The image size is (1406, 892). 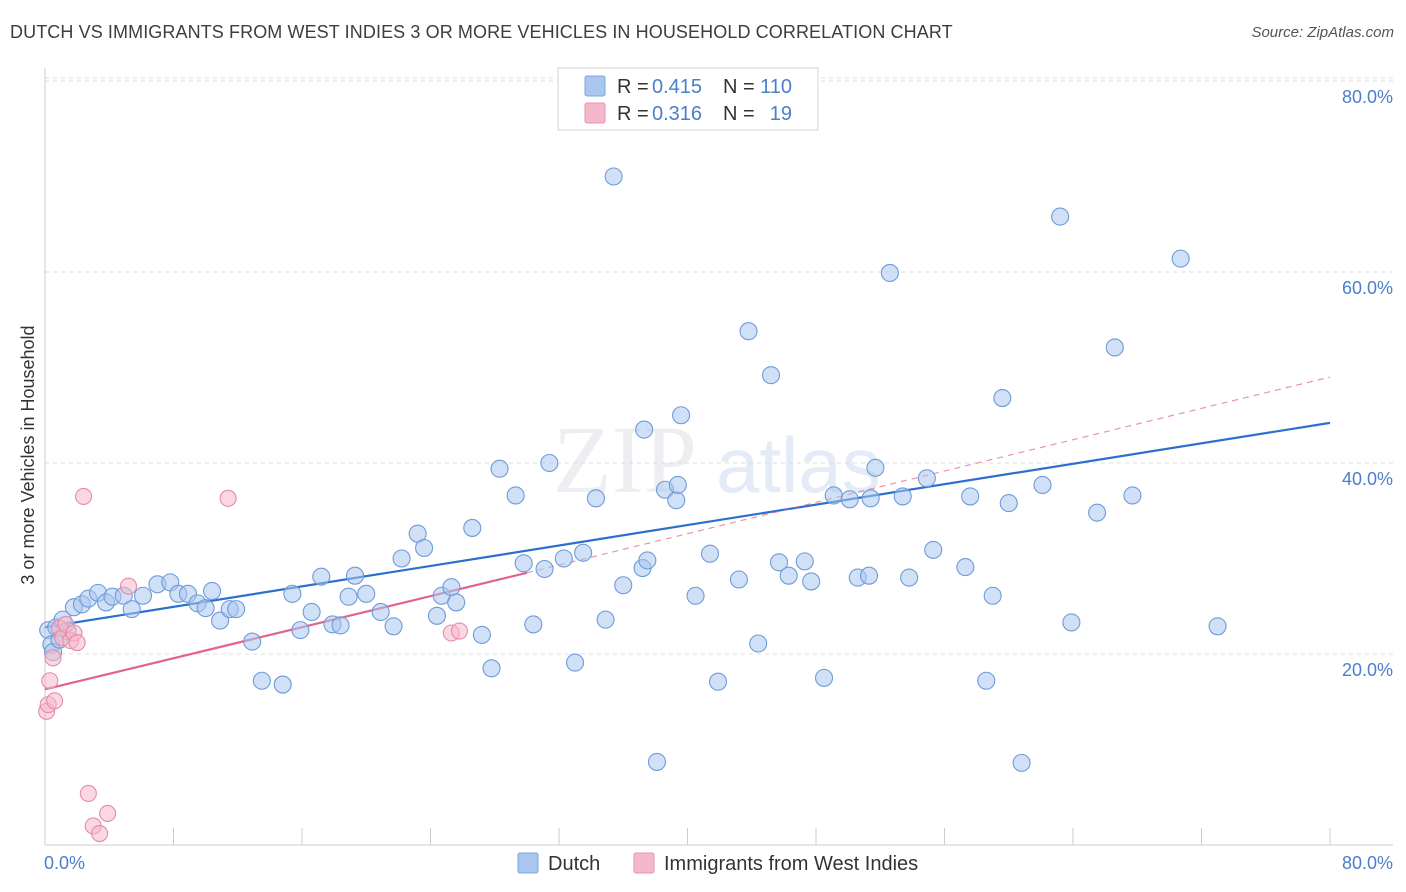 I want to click on trend-line-west-indies-extension, so click(x=928, y=475).